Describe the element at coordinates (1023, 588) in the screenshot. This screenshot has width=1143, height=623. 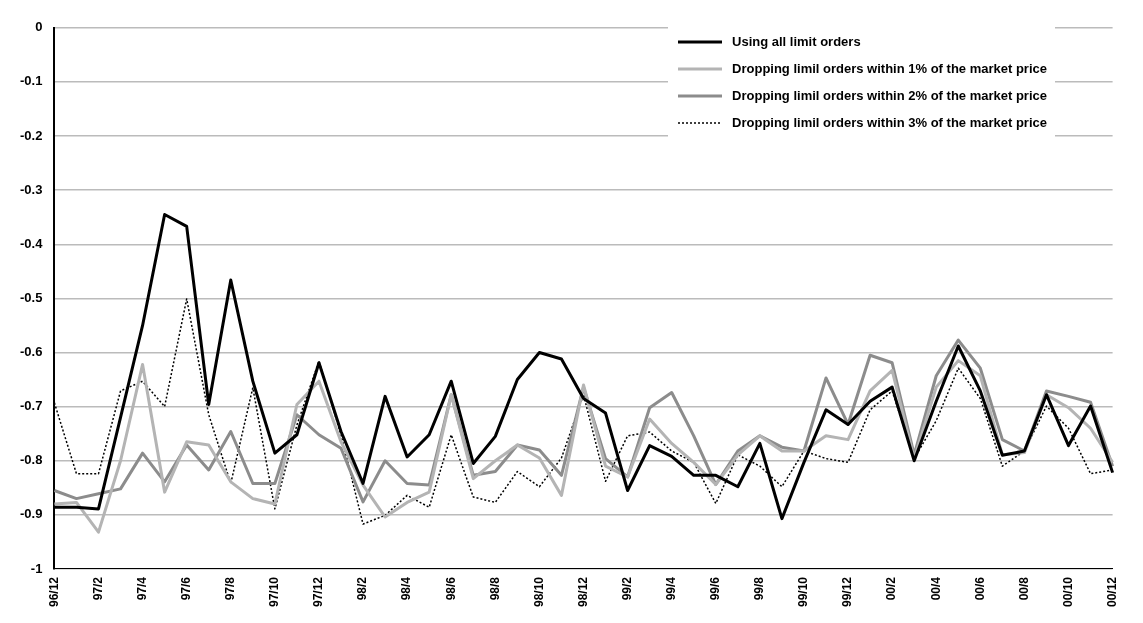
I see `x-tick-label: 00/8` at that location.